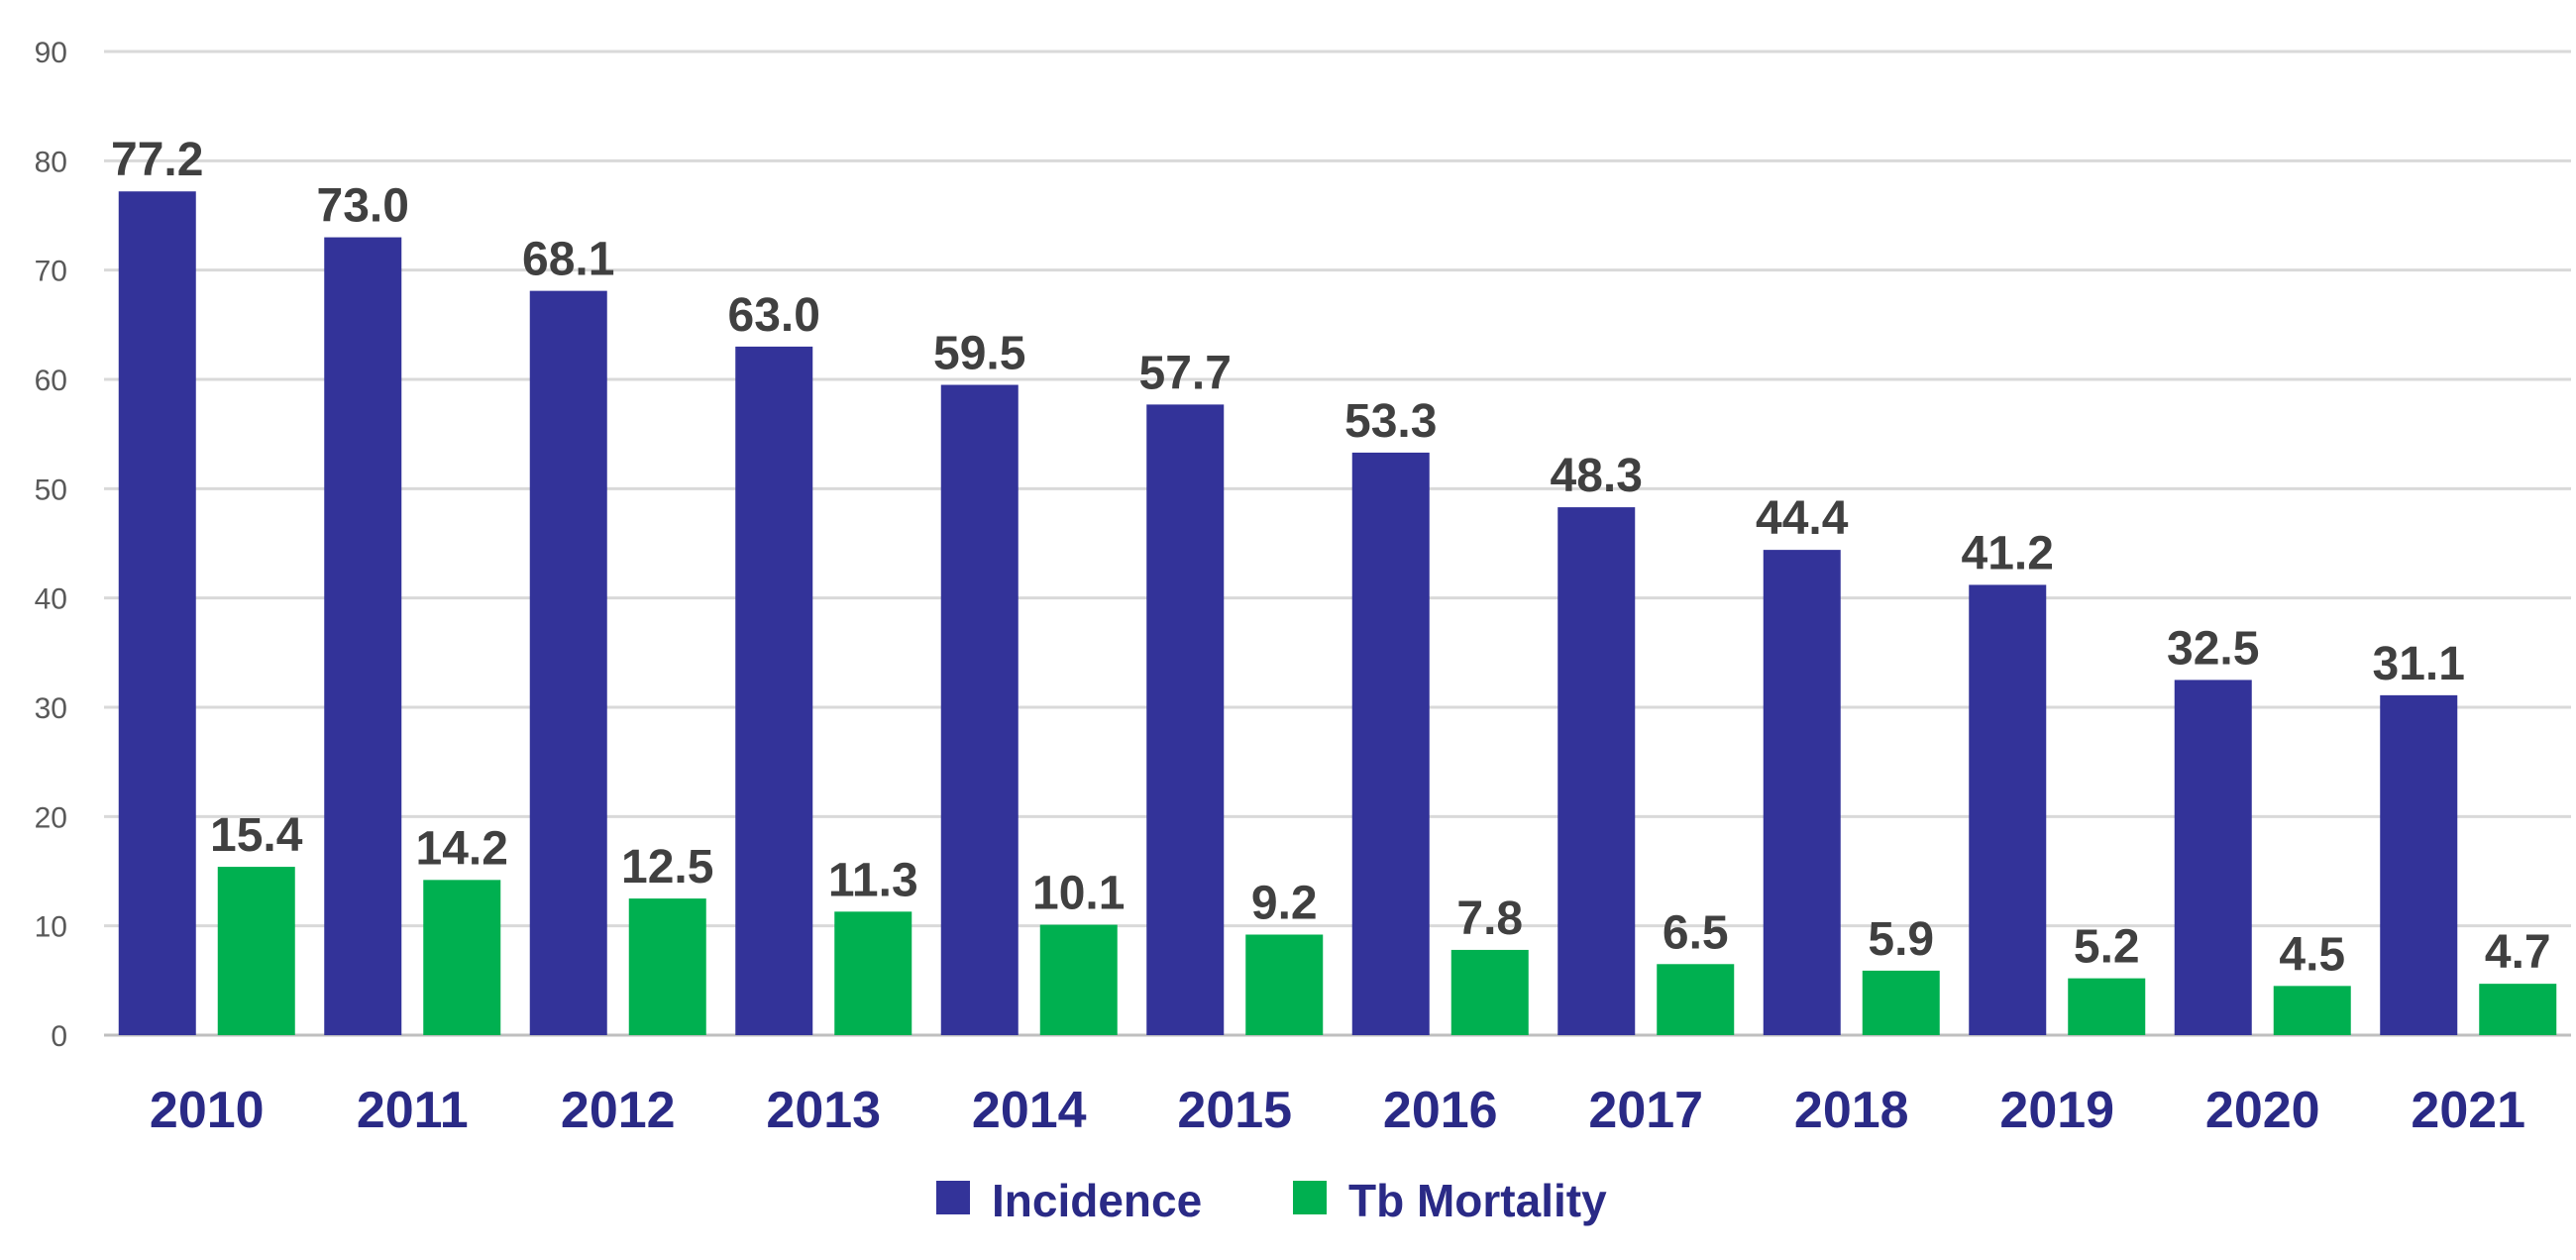  Describe the element at coordinates (979, 709) in the screenshot. I see `bar-incidence-2014` at that location.